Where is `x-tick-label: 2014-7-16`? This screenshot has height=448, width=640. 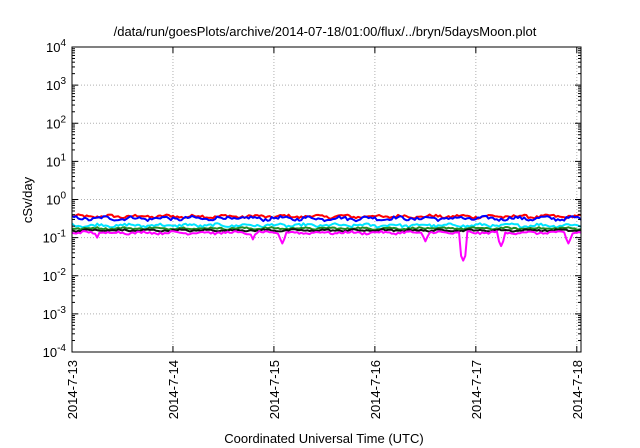
x-tick-label: 2014-7-16 is located at coordinates (375, 389).